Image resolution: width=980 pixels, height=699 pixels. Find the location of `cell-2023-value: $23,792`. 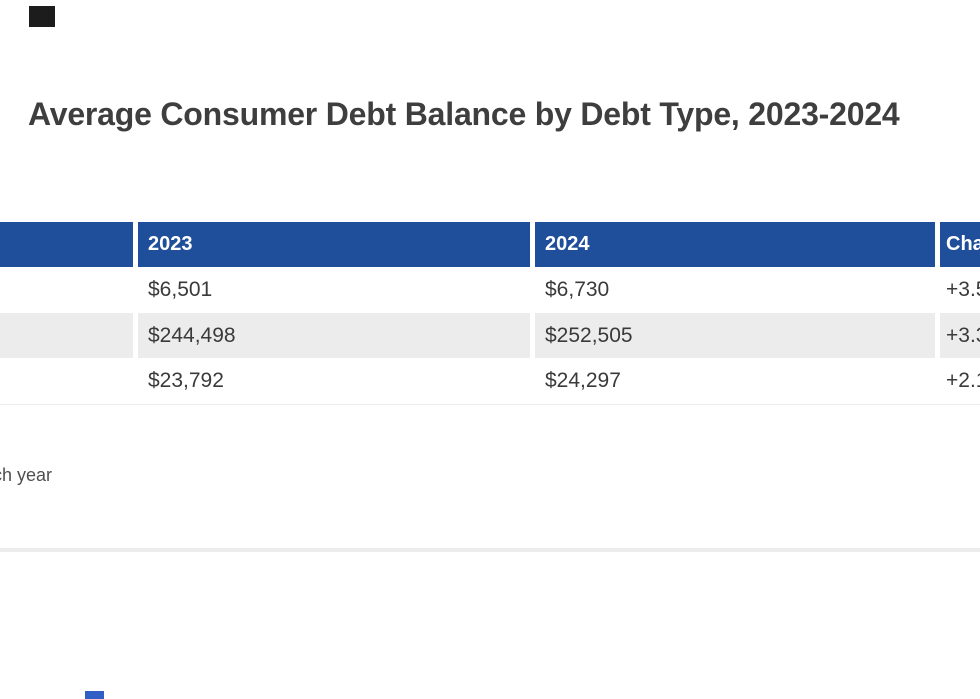

cell-2023-value: $23,792 is located at coordinates (186, 380).